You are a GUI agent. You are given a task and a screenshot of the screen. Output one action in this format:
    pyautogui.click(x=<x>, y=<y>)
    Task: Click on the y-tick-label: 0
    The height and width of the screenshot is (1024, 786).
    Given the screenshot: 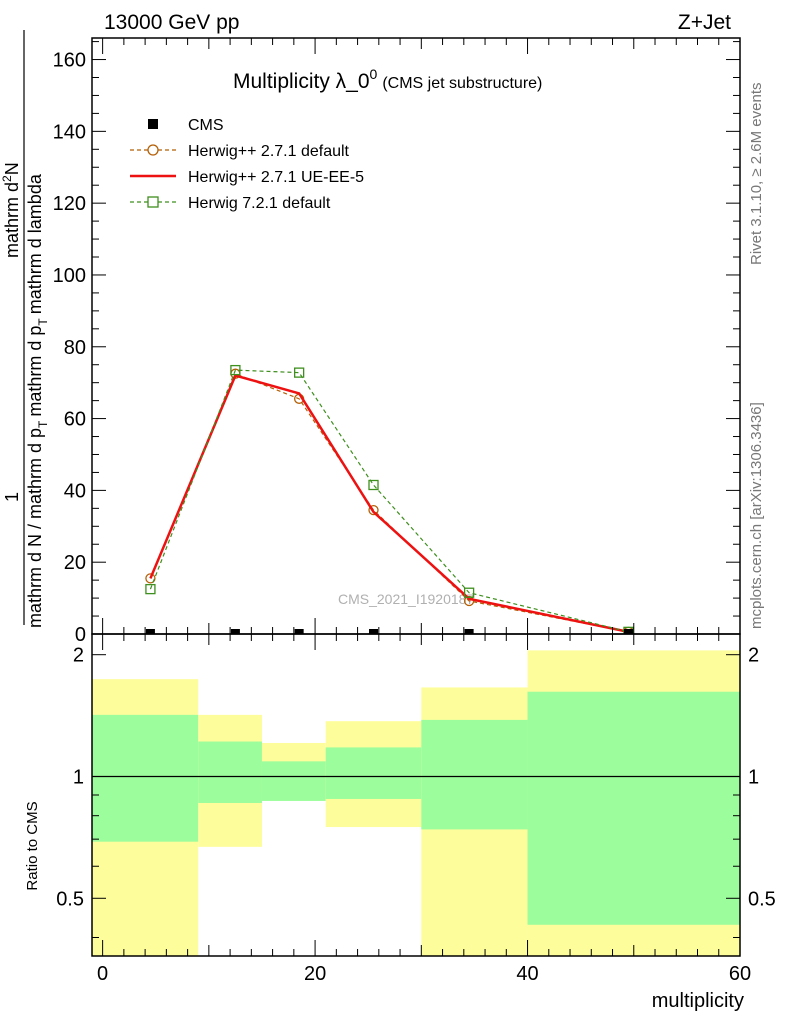 What is the action you would take?
    pyautogui.click(x=80, y=635)
    